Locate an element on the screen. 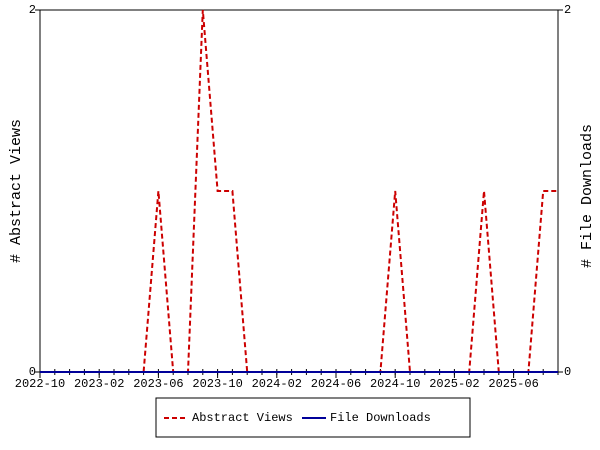 The height and width of the screenshot is (450, 600). x-tick-label: 2025-06 is located at coordinates (513, 384).